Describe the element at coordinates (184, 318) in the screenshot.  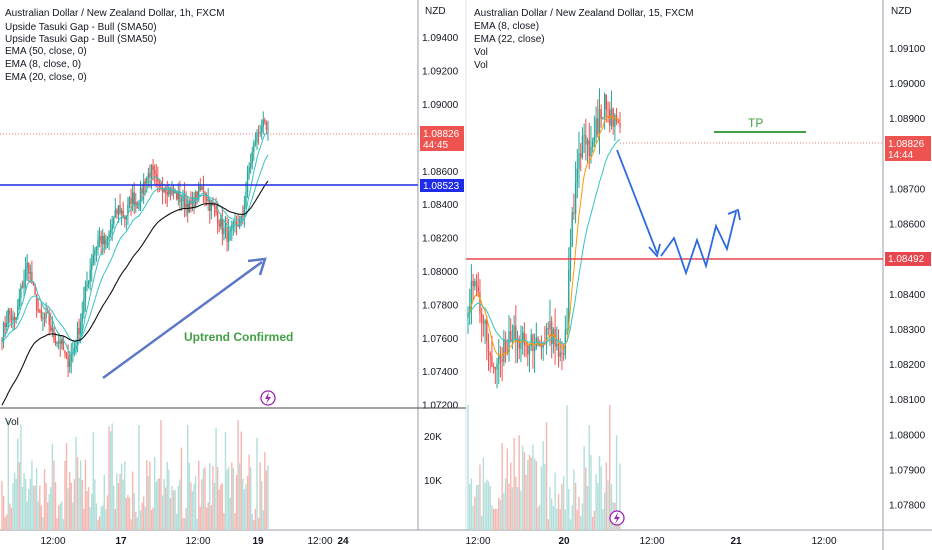
I see `uptrend-arrow` at that location.